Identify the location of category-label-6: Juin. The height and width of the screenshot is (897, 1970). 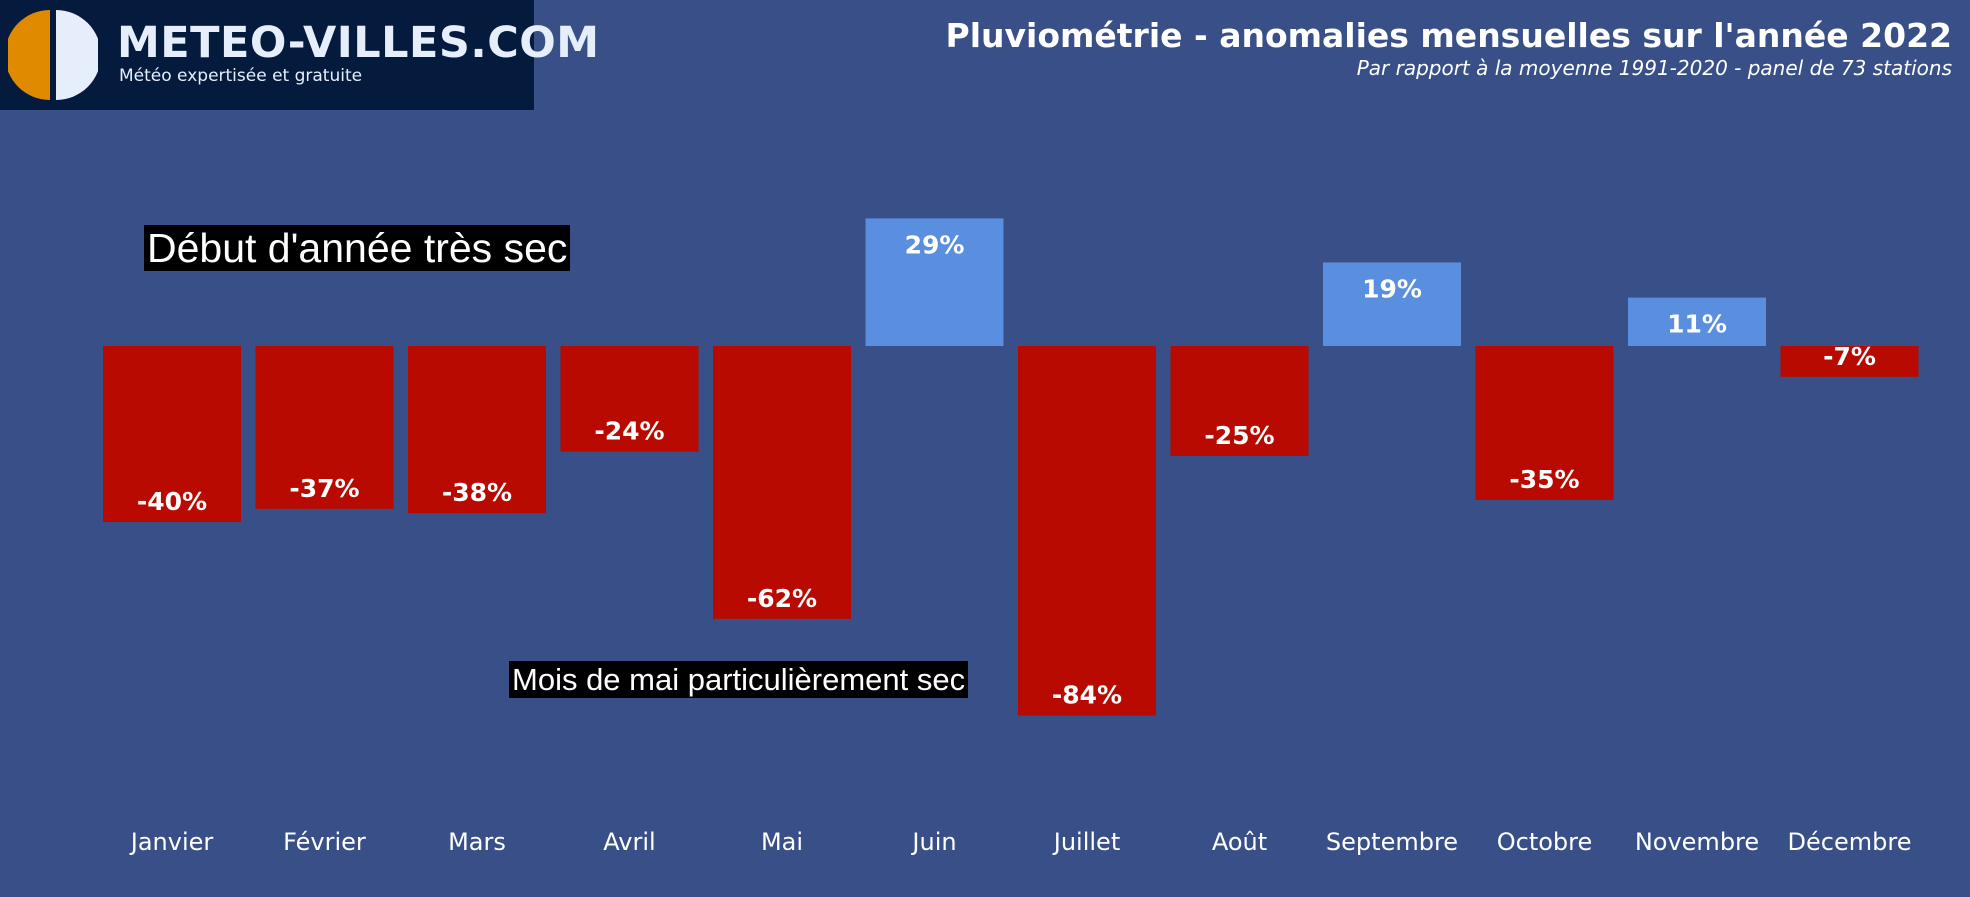
(933, 842).